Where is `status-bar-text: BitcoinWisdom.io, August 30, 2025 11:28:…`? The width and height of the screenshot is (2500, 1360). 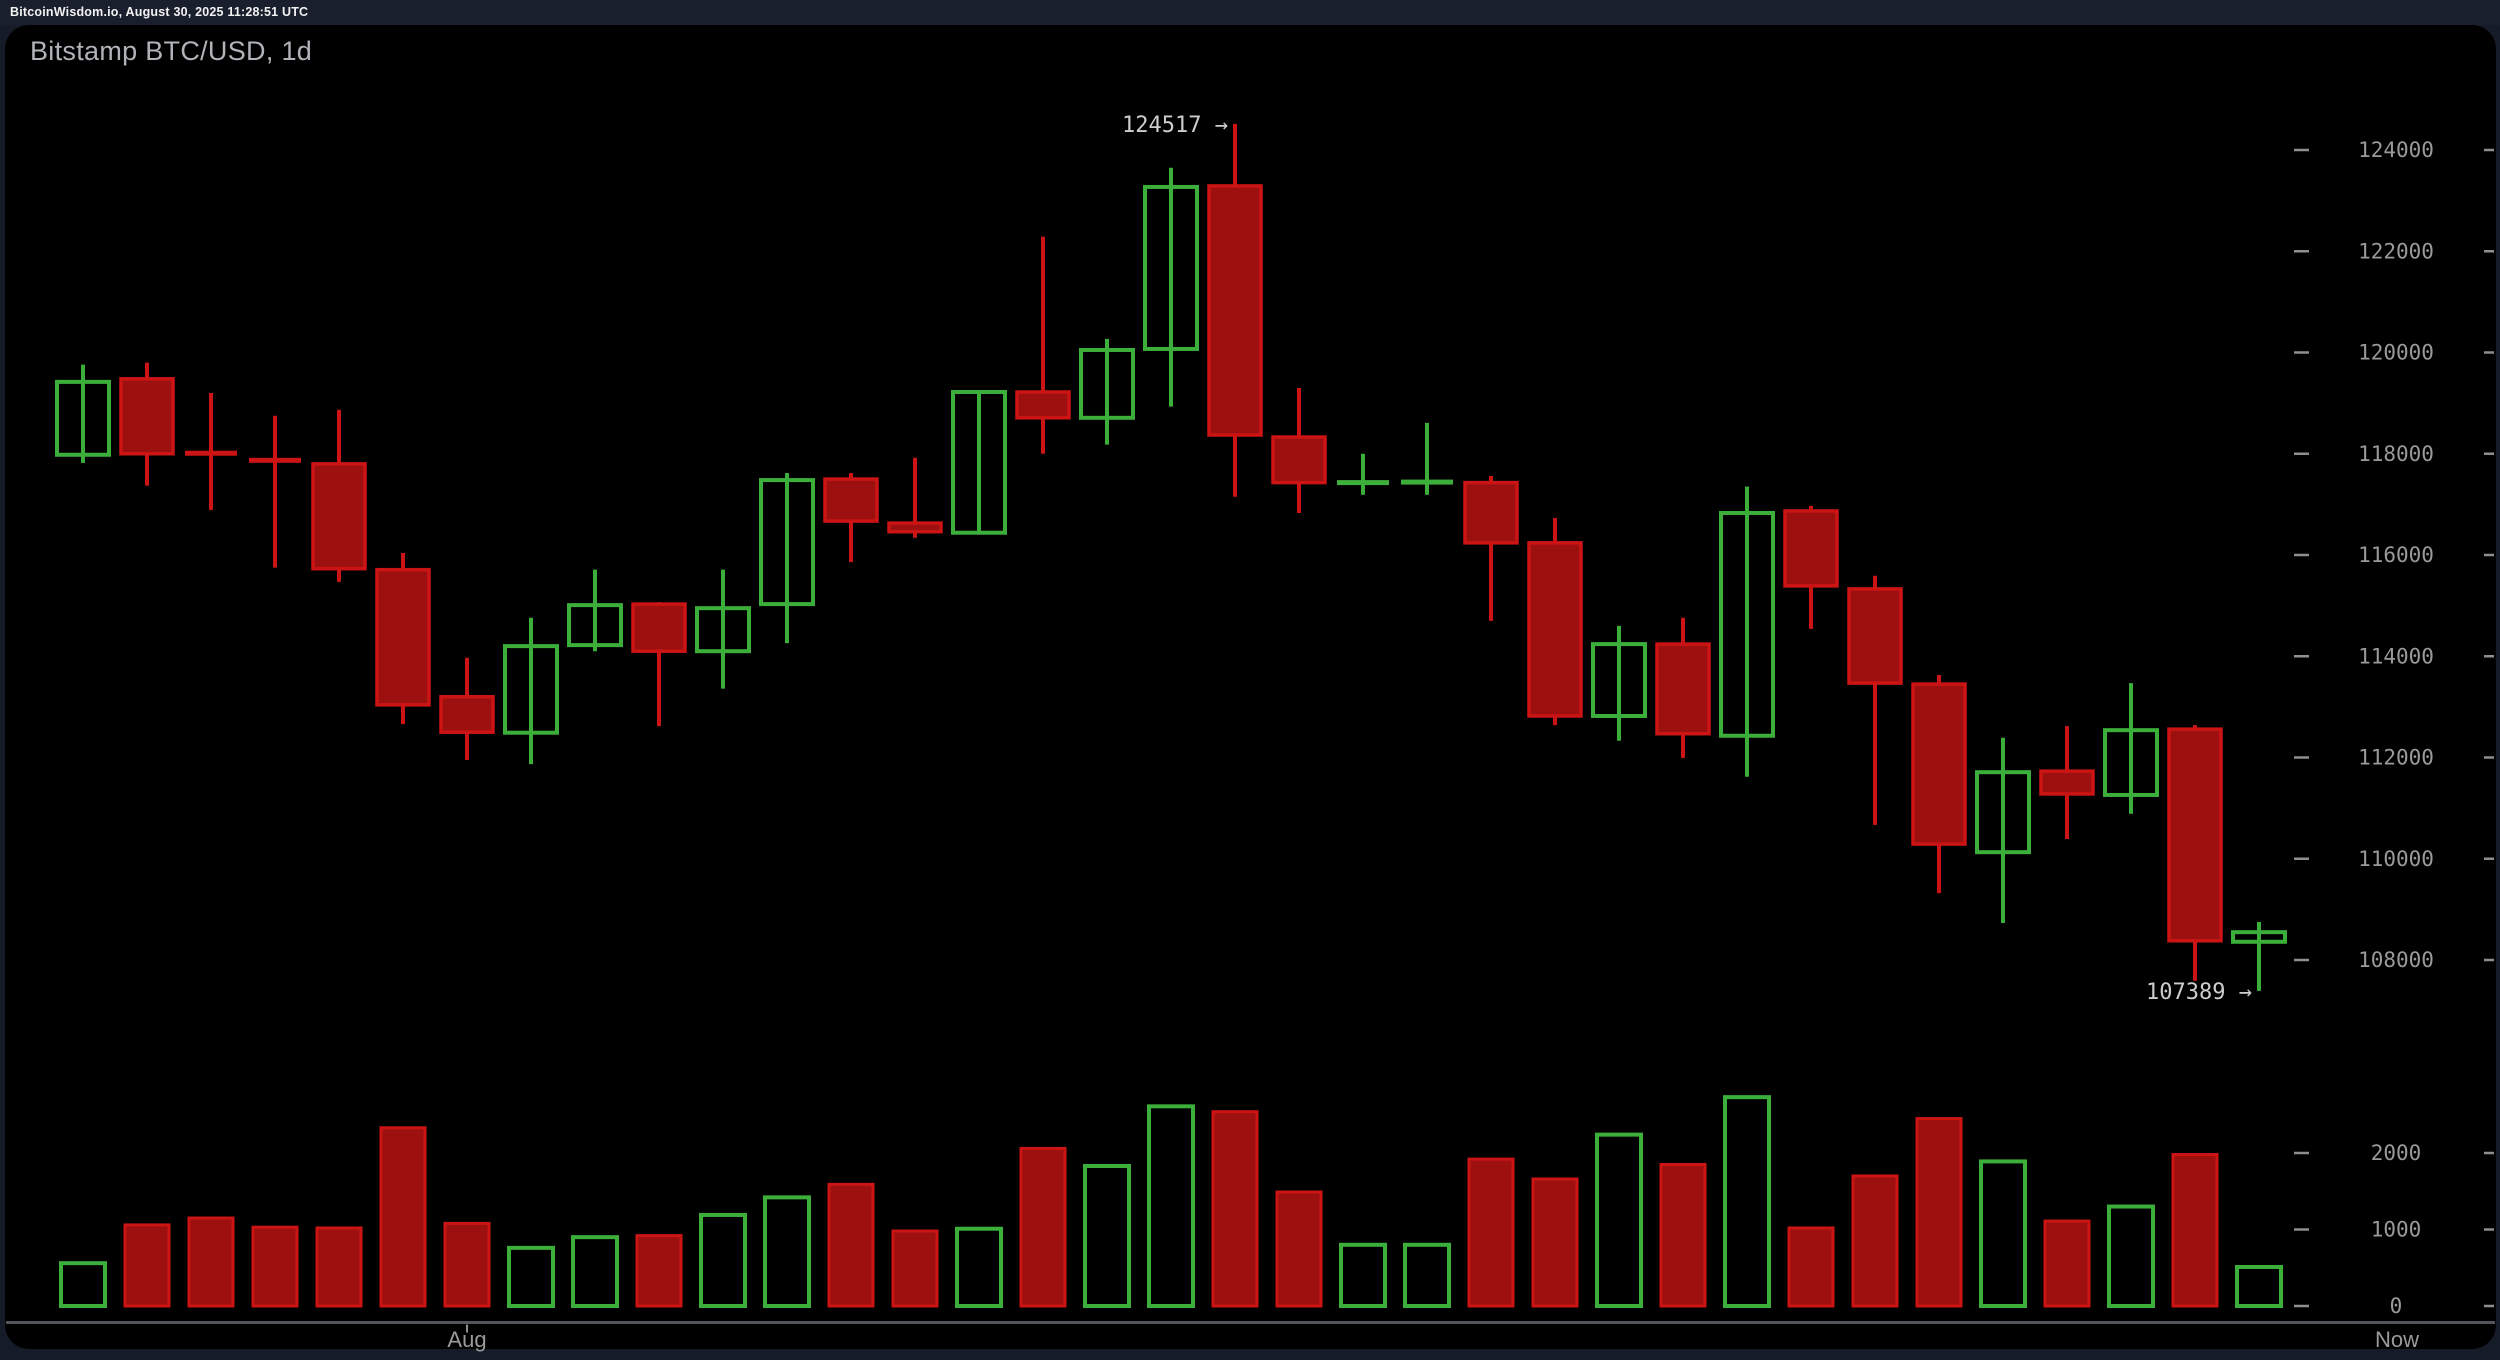 status-bar-text: BitcoinWisdom.io, August 30, 2025 11:28:… is located at coordinates (159, 12).